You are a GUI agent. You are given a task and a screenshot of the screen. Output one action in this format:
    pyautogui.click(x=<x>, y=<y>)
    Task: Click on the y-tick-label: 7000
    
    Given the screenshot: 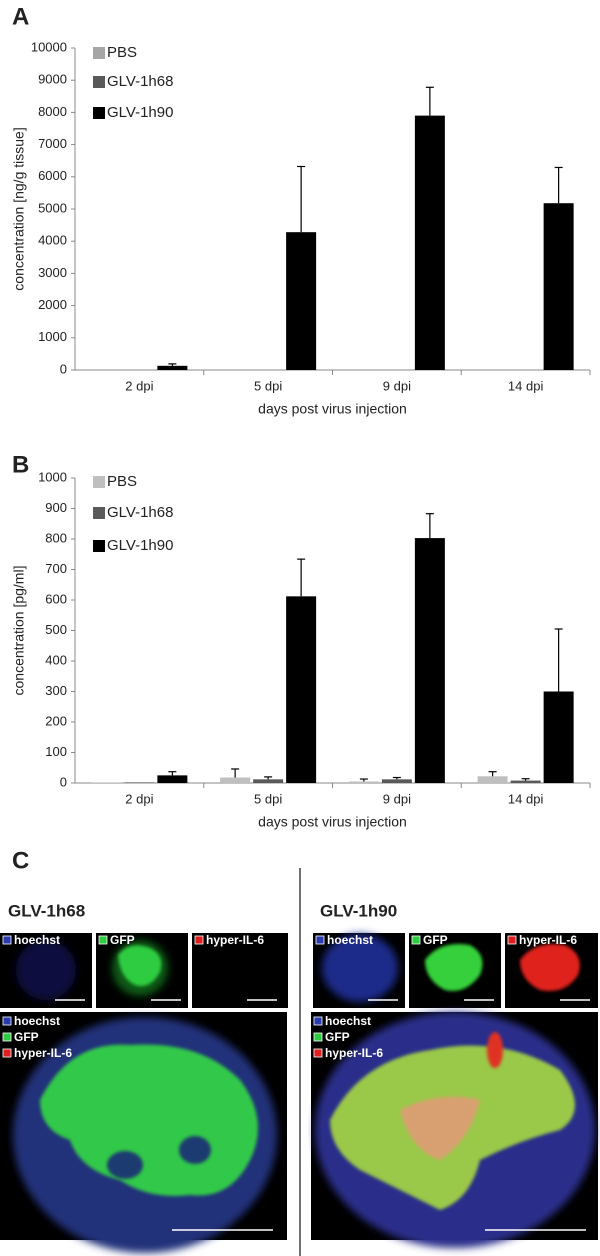 What is the action you would take?
    pyautogui.click(x=52, y=143)
    